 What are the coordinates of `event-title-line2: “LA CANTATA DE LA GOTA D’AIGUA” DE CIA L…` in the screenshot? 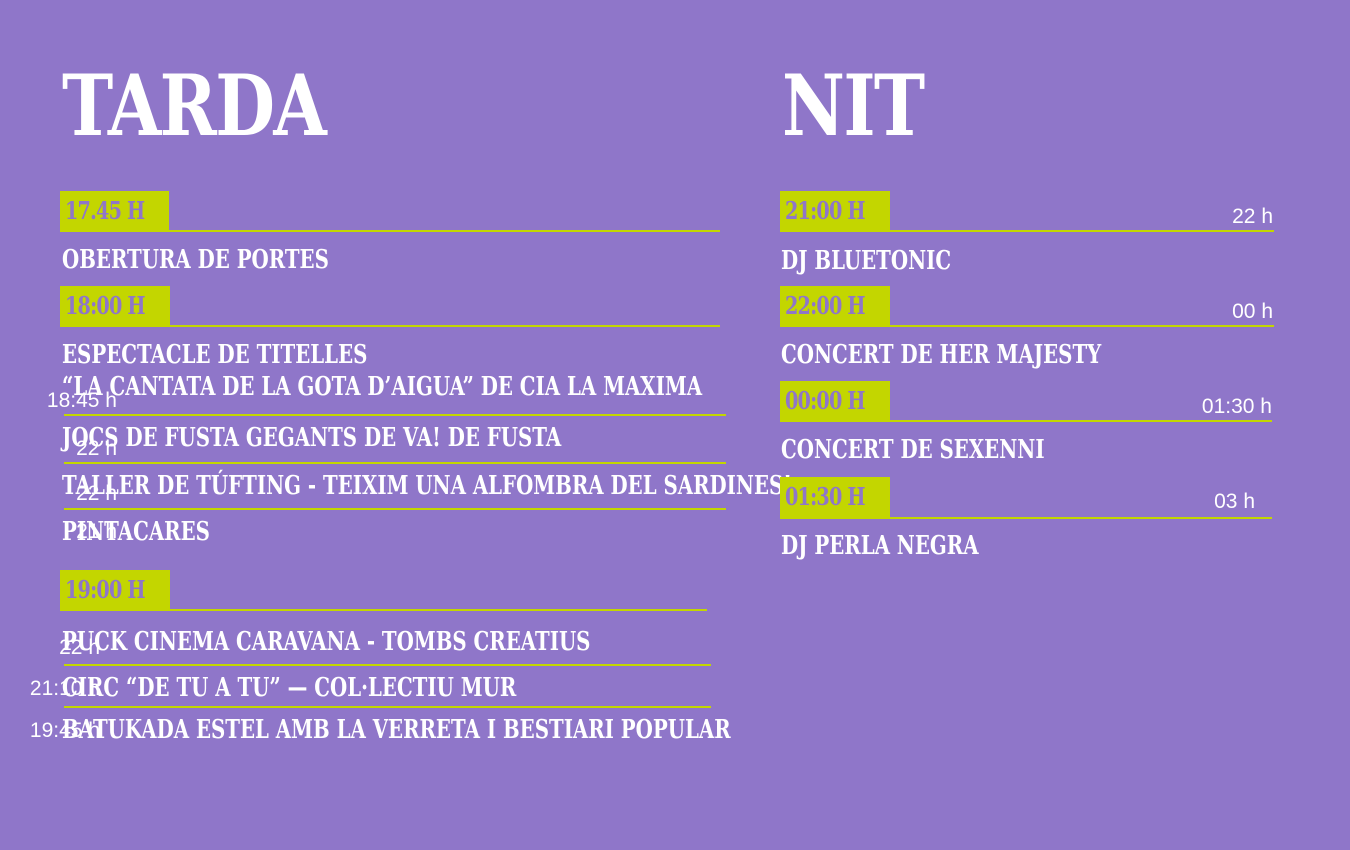 It's located at (382, 387).